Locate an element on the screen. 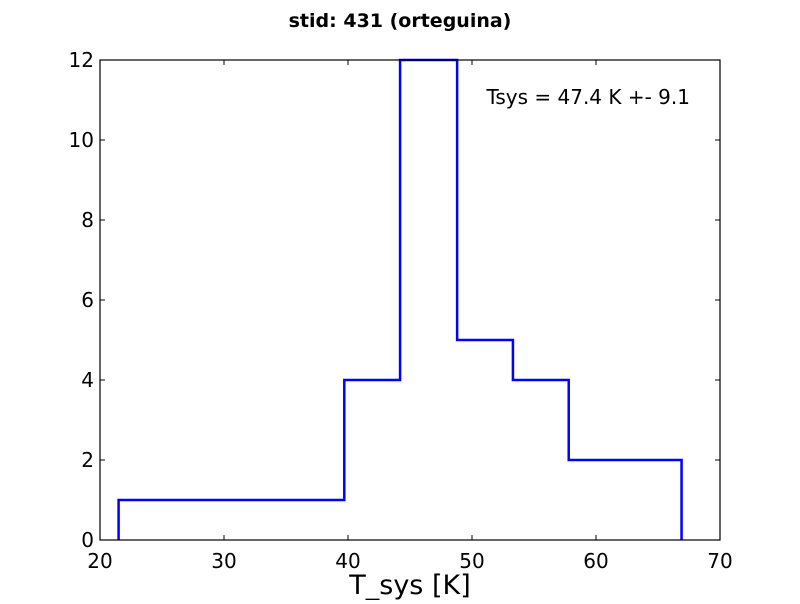 The image size is (800, 604). y-tick-label: 12 is located at coordinates (81, 60).